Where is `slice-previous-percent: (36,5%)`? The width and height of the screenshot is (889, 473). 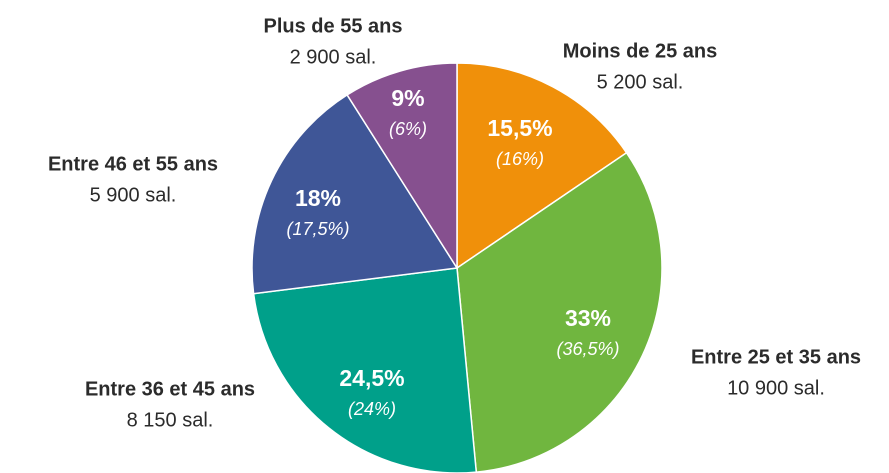
slice-previous-percent: (36,5%) is located at coordinates (587, 349).